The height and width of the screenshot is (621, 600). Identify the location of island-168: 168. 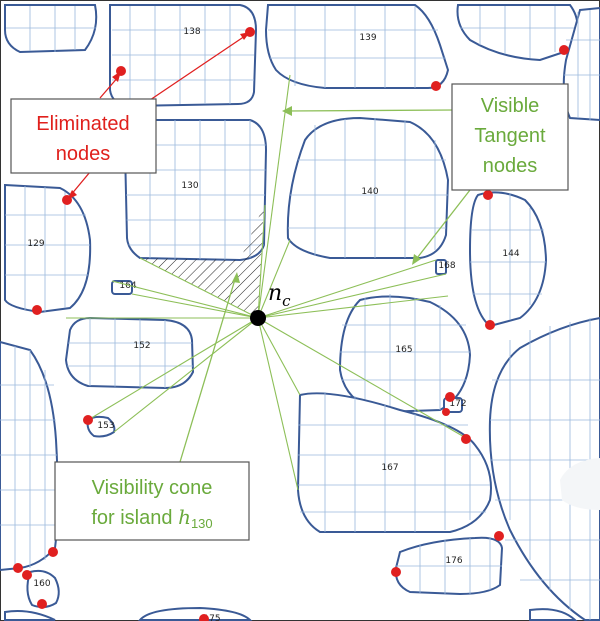
(445, 267).